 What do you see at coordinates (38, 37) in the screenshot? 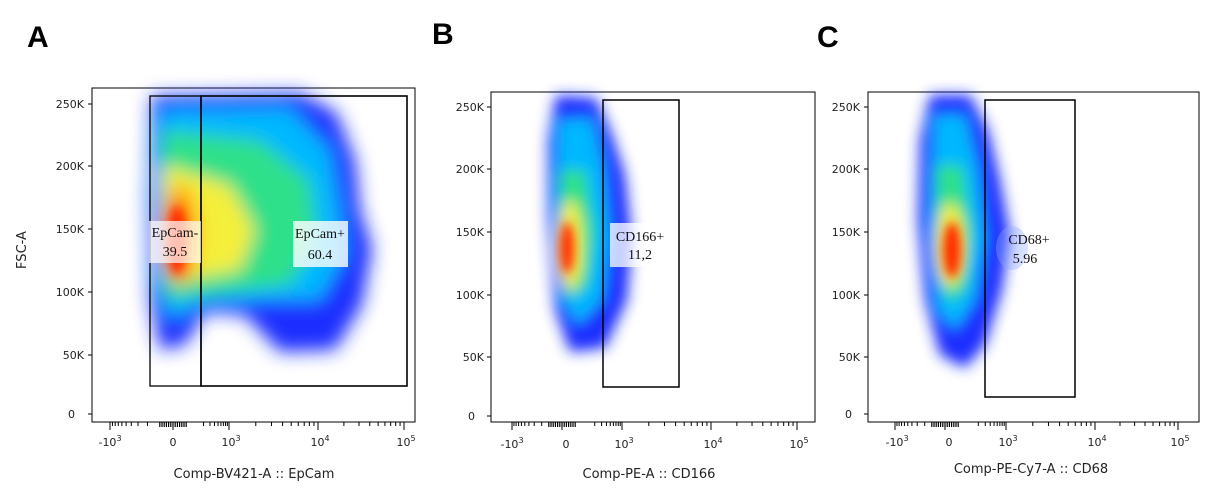
I see `panel-letter-a: A` at bounding box center [38, 37].